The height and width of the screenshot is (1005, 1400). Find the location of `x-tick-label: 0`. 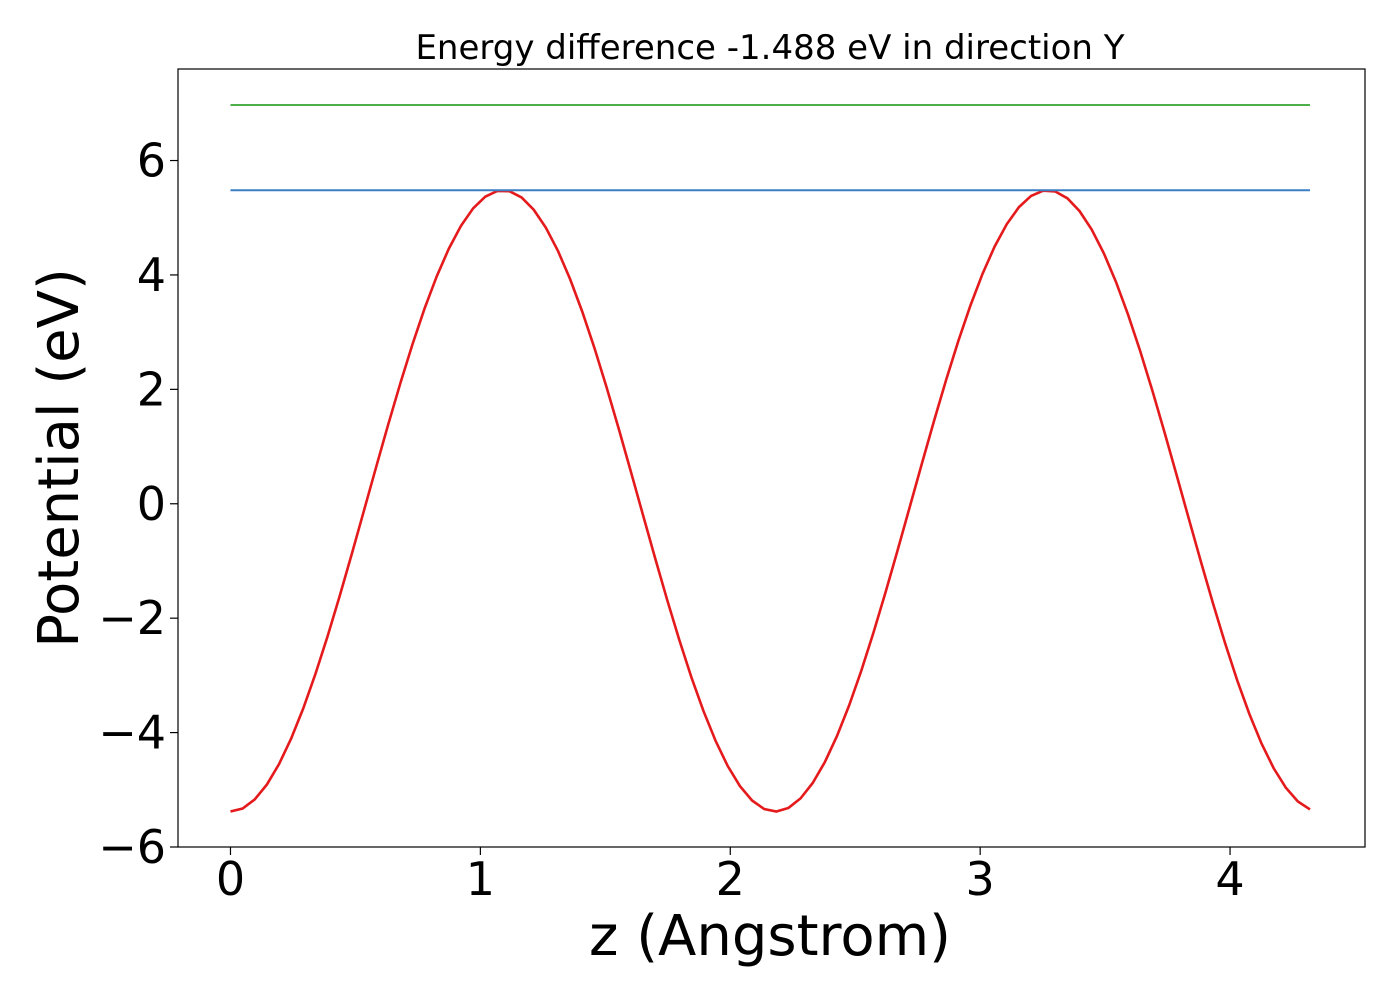

x-tick-label: 0 is located at coordinates (230, 879).